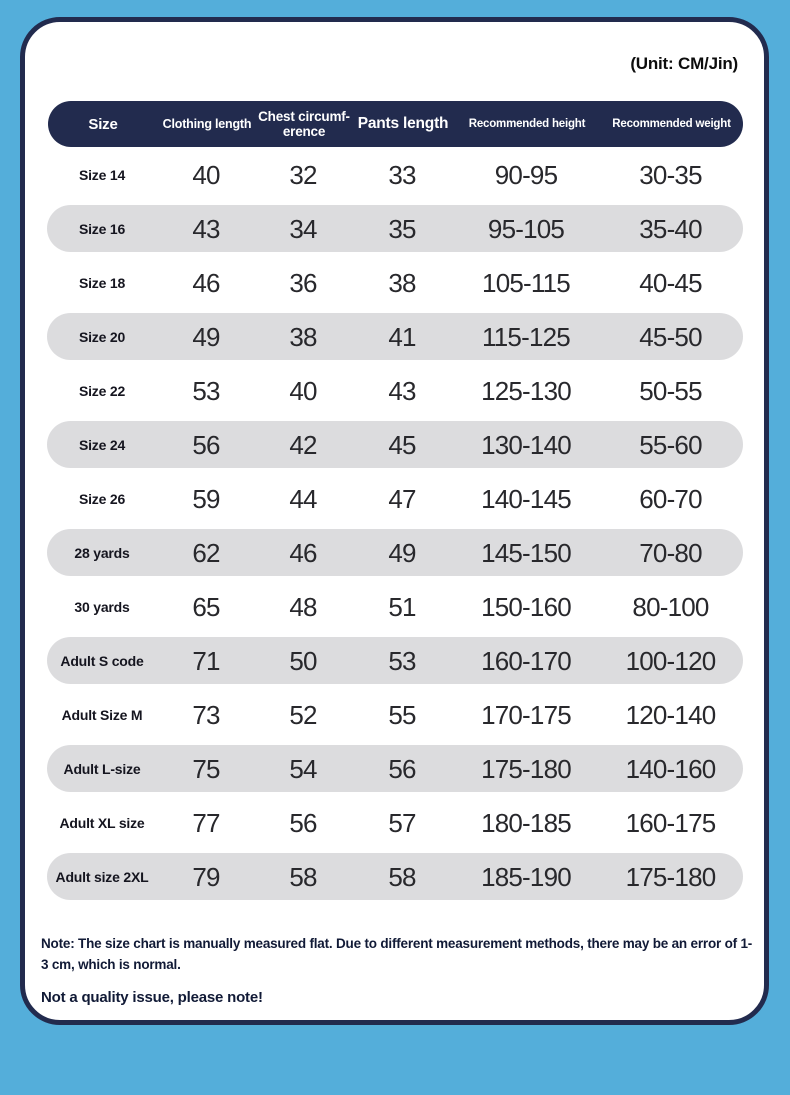 The image size is (790, 1095). What do you see at coordinates (303, 876) in the screenshot?
I see `chest-value: 58` at bounding box center [303, 876].